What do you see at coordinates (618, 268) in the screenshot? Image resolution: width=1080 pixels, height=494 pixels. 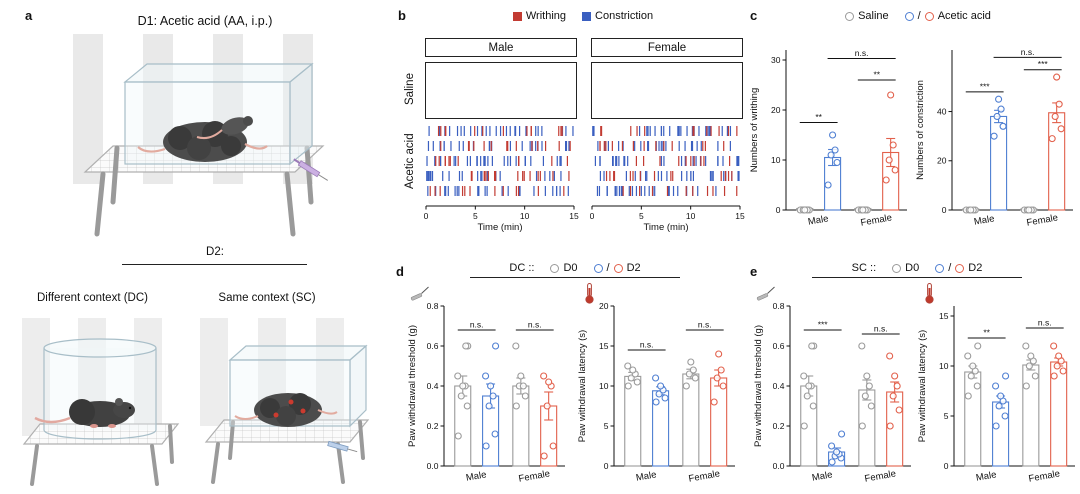 I see `d2-female-legend-icon` at bounding box center [618, 268].